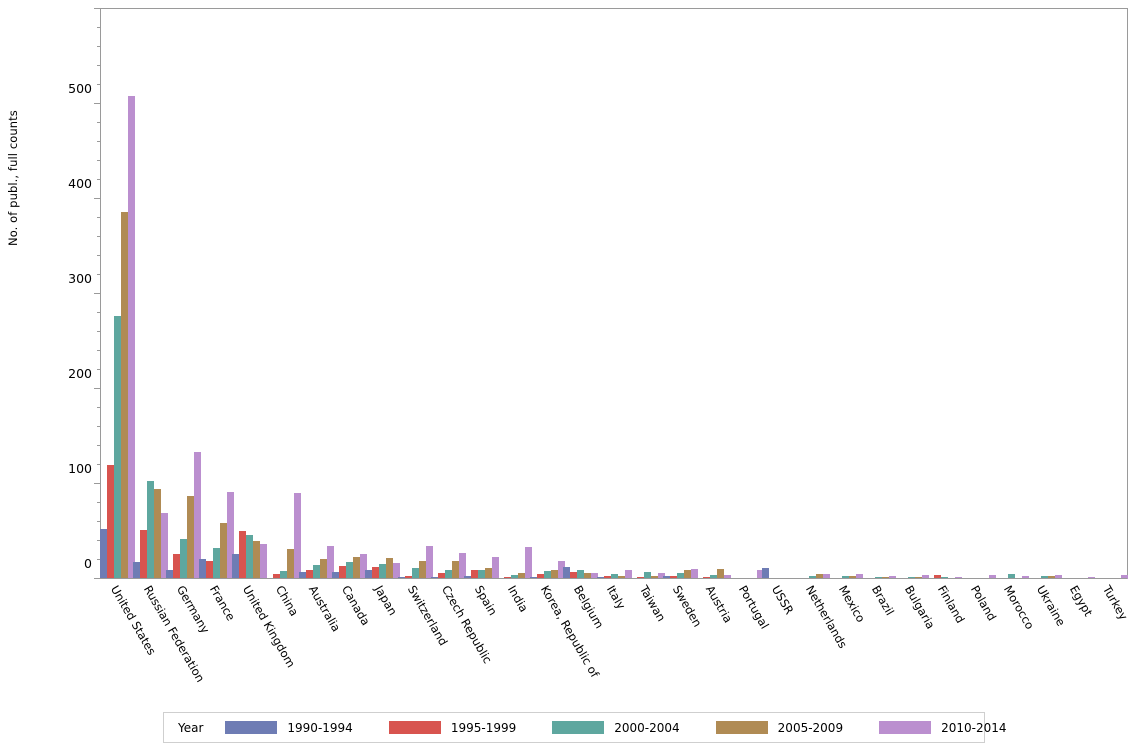 This screenshot has height=756, width=1134. I want to click on legend-label: 2010-2014, so click(974, 727).